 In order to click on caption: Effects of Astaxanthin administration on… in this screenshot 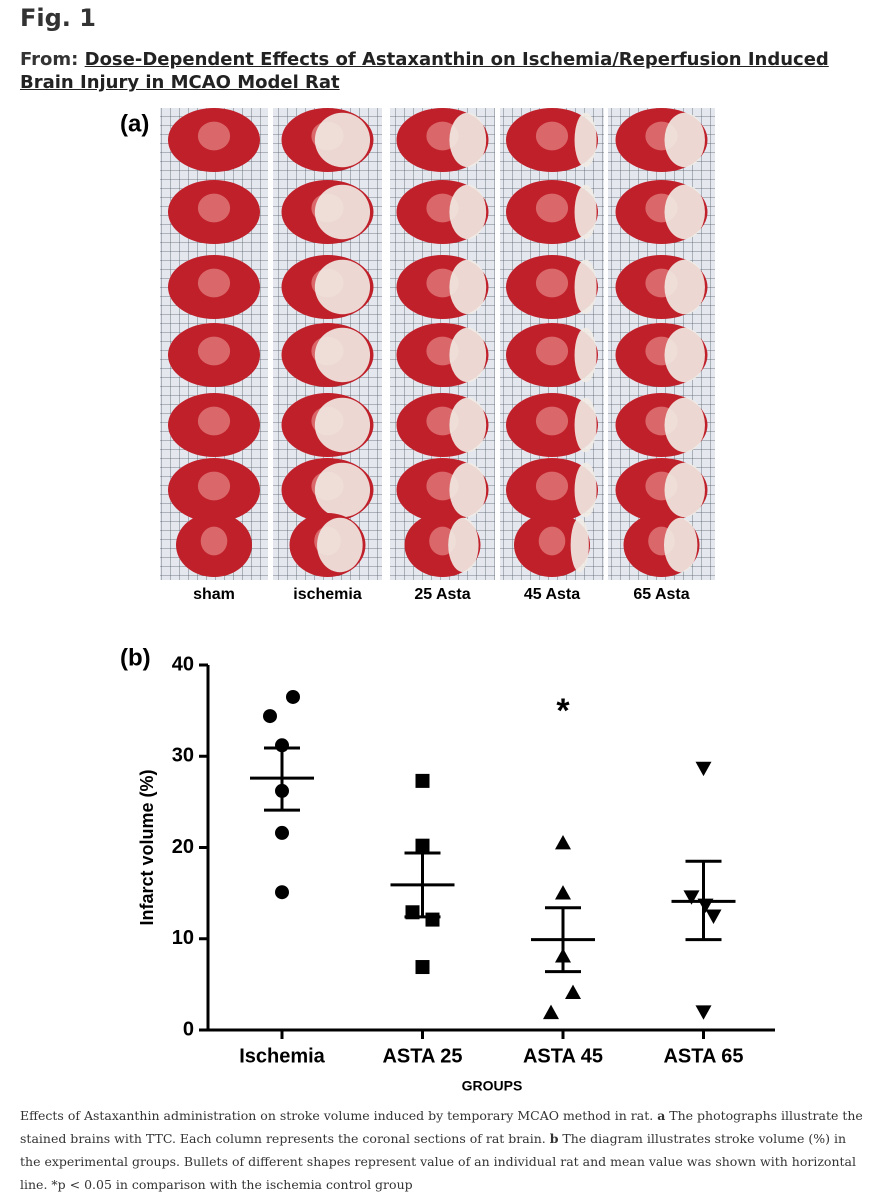, I will do `click(445, 1150)`.